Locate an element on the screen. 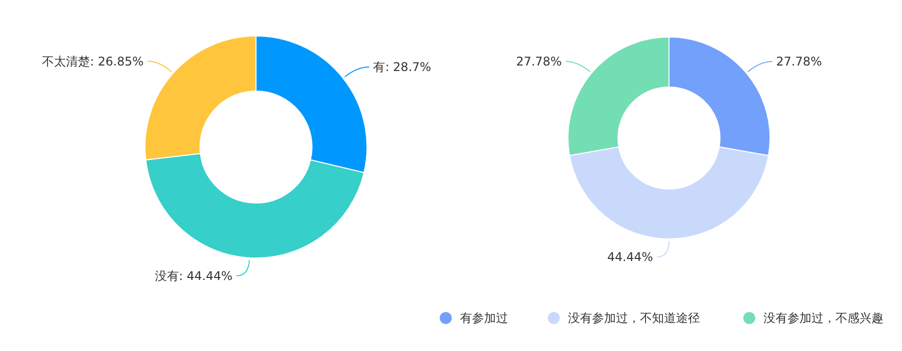 The image size is (902, 351). slice-label: 没有: 44.44% is located at coordinates (193, 275).